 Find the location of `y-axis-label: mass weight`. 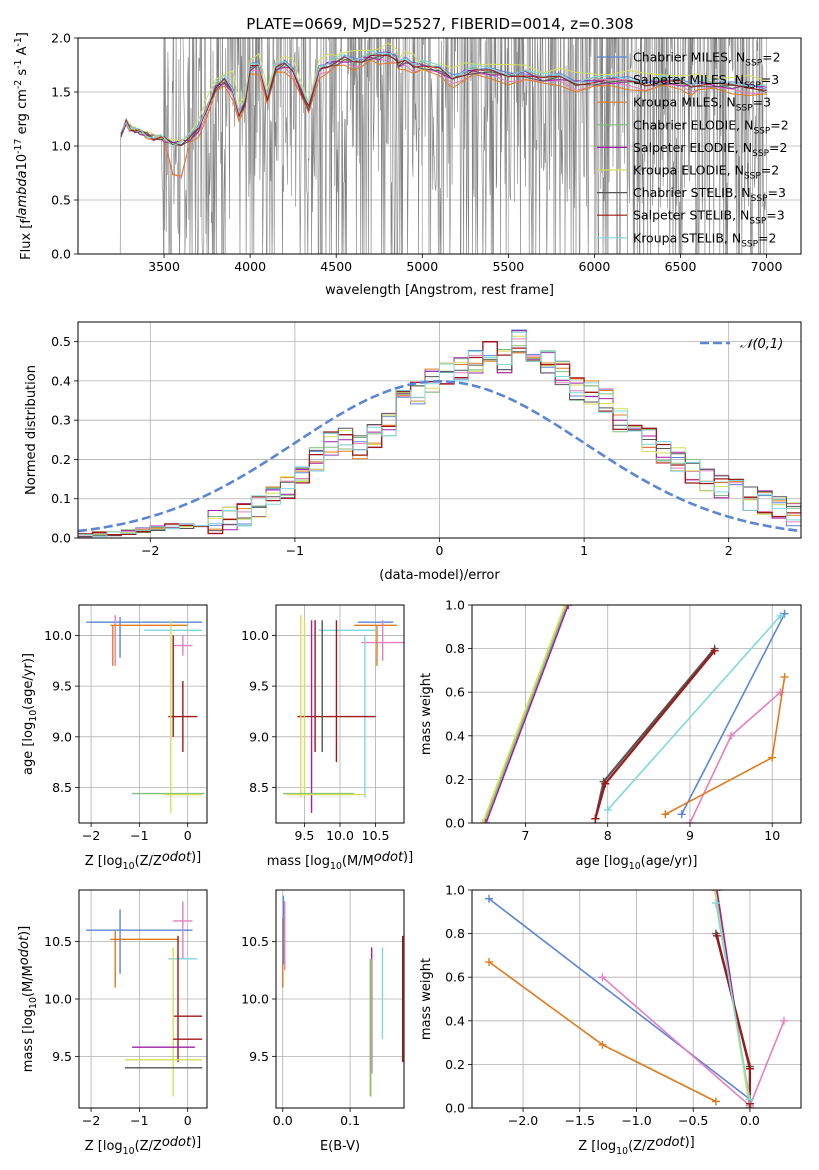

y-axis-label: mass weight is located at coordinates (426, 714).